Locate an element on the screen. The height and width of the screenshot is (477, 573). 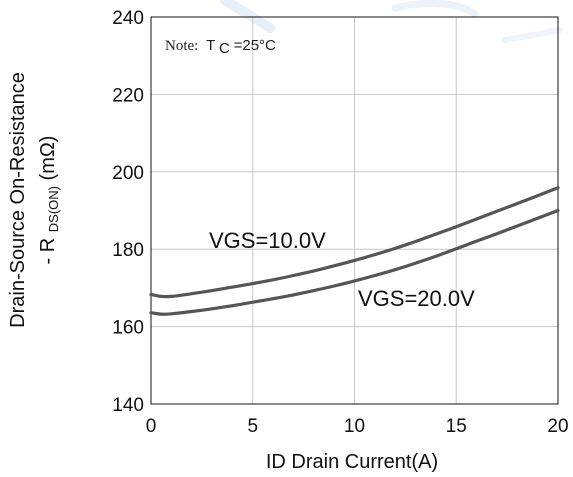
x-tick-labels: 0 5 10 15 20 is located at coordinates (357, 426).